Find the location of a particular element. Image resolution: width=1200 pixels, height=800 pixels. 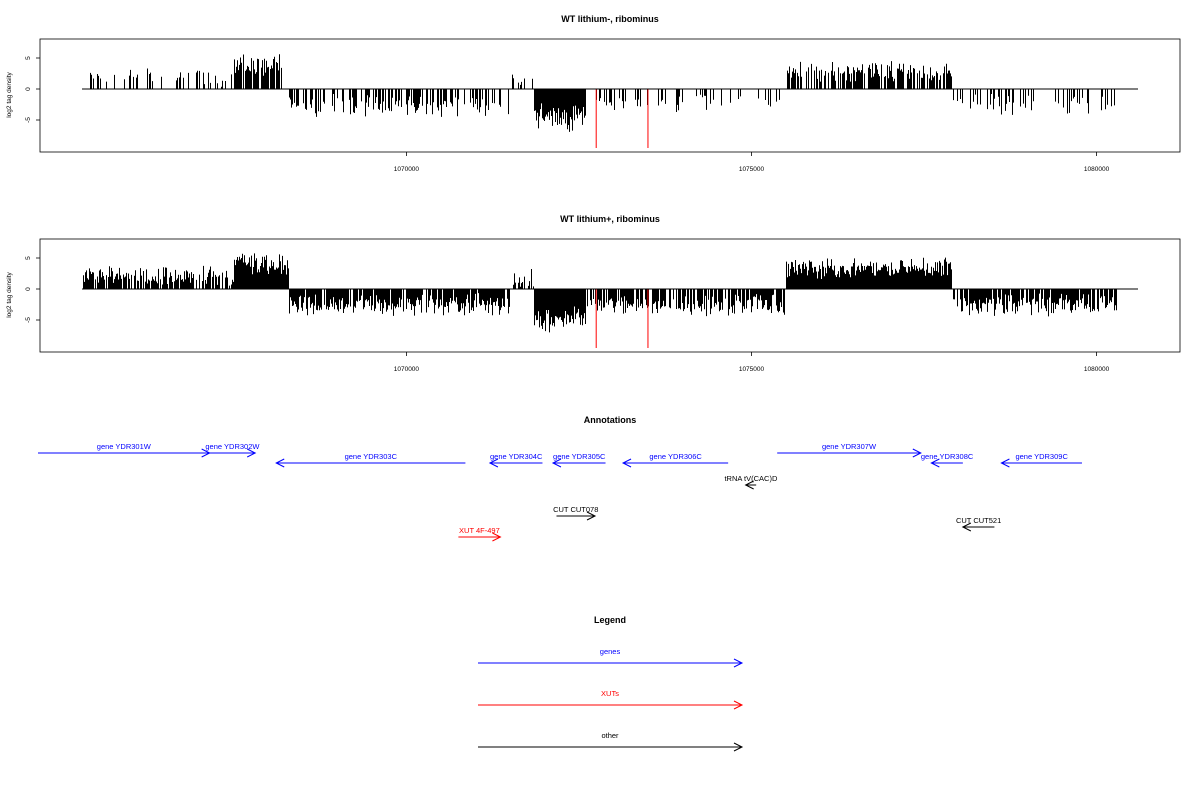

legend-label: XUTs is located at coordinates (610, 693).